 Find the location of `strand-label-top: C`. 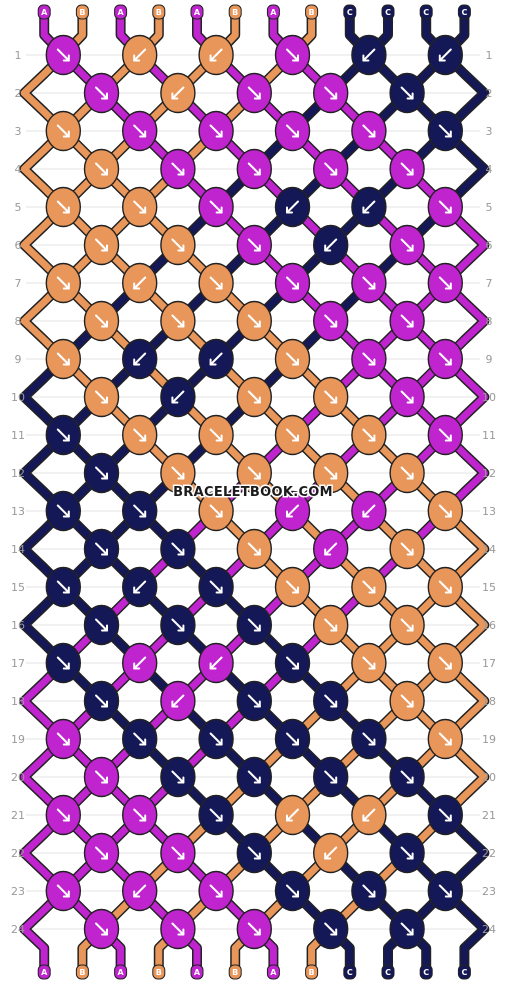

strand-label-top: C is located at coordinates (388, 12).